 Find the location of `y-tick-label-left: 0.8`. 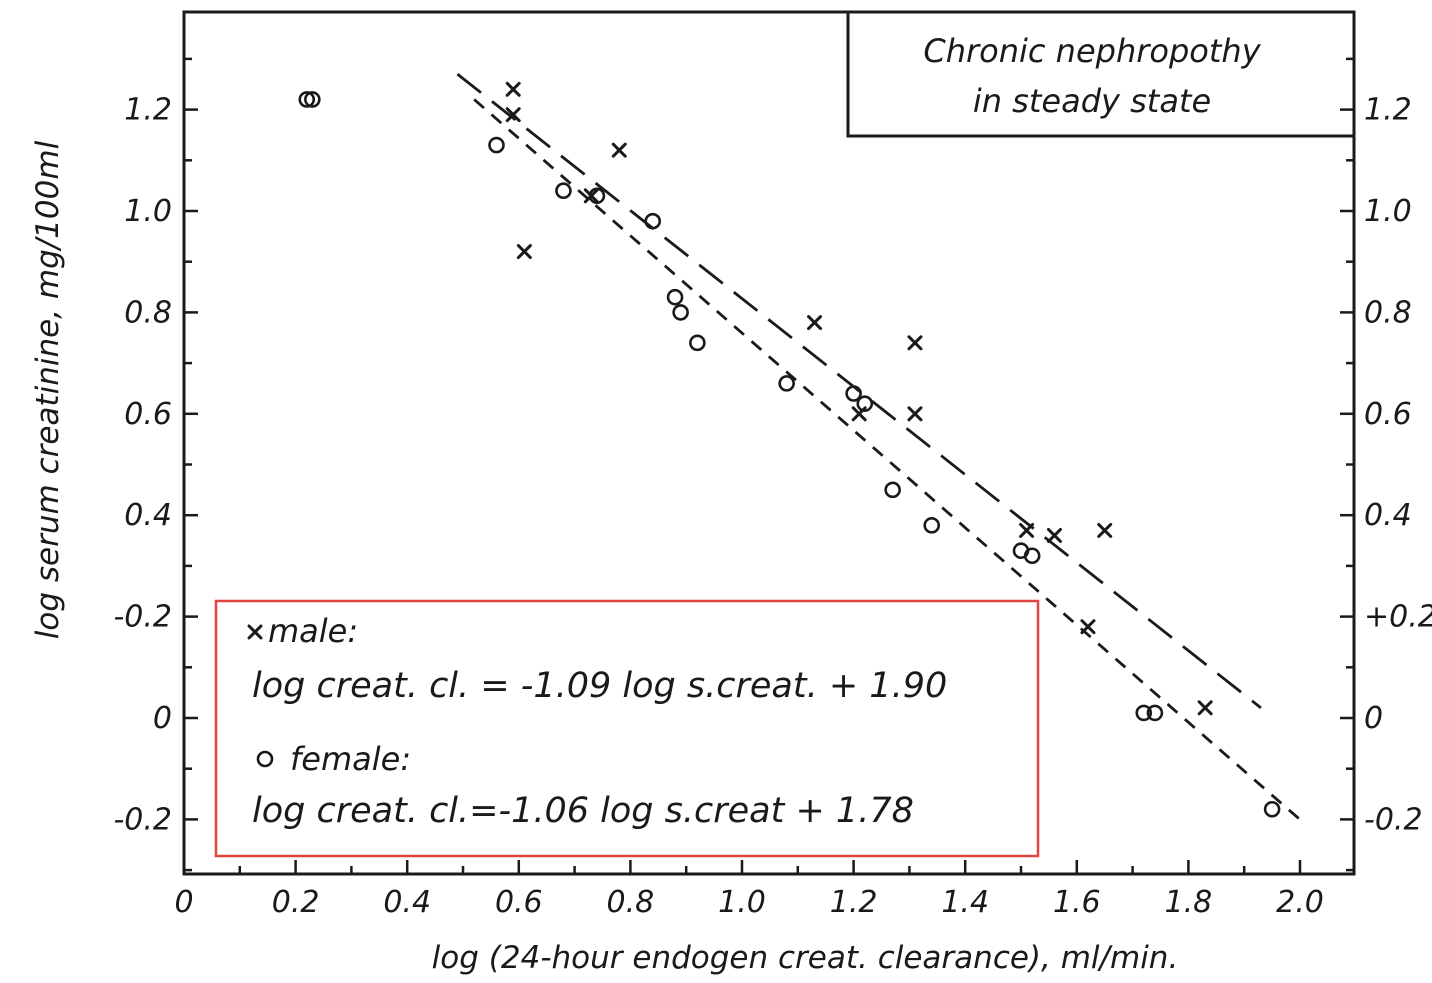

y-tick-label-left: 0.8 is located at coordinates (148, 312).